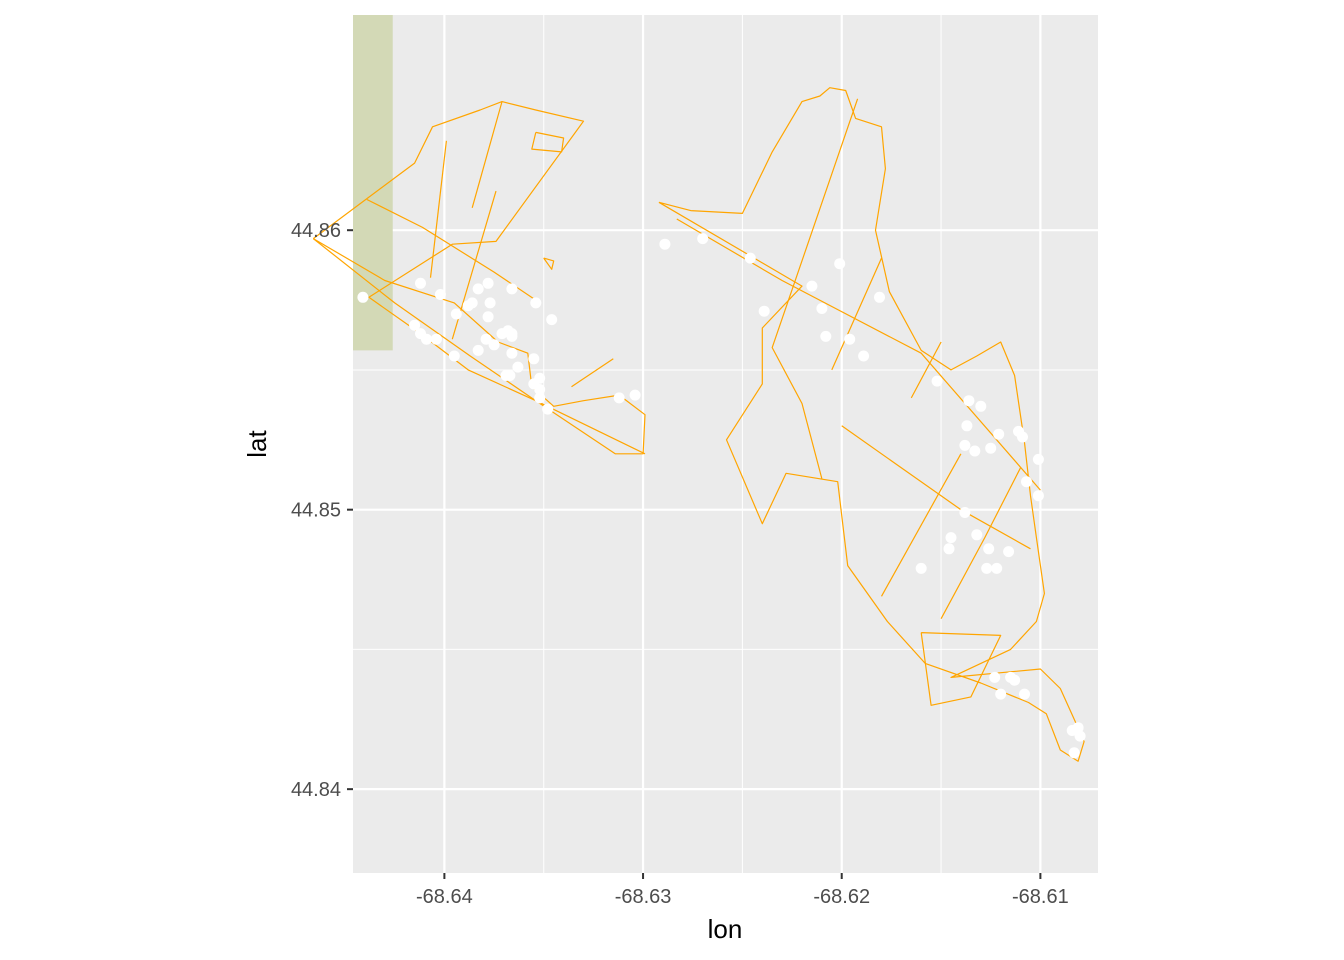 The height and width of the screenshot is (960, 1344). I want to click on y-tick-label-0: 44.84, so click(316, 790).